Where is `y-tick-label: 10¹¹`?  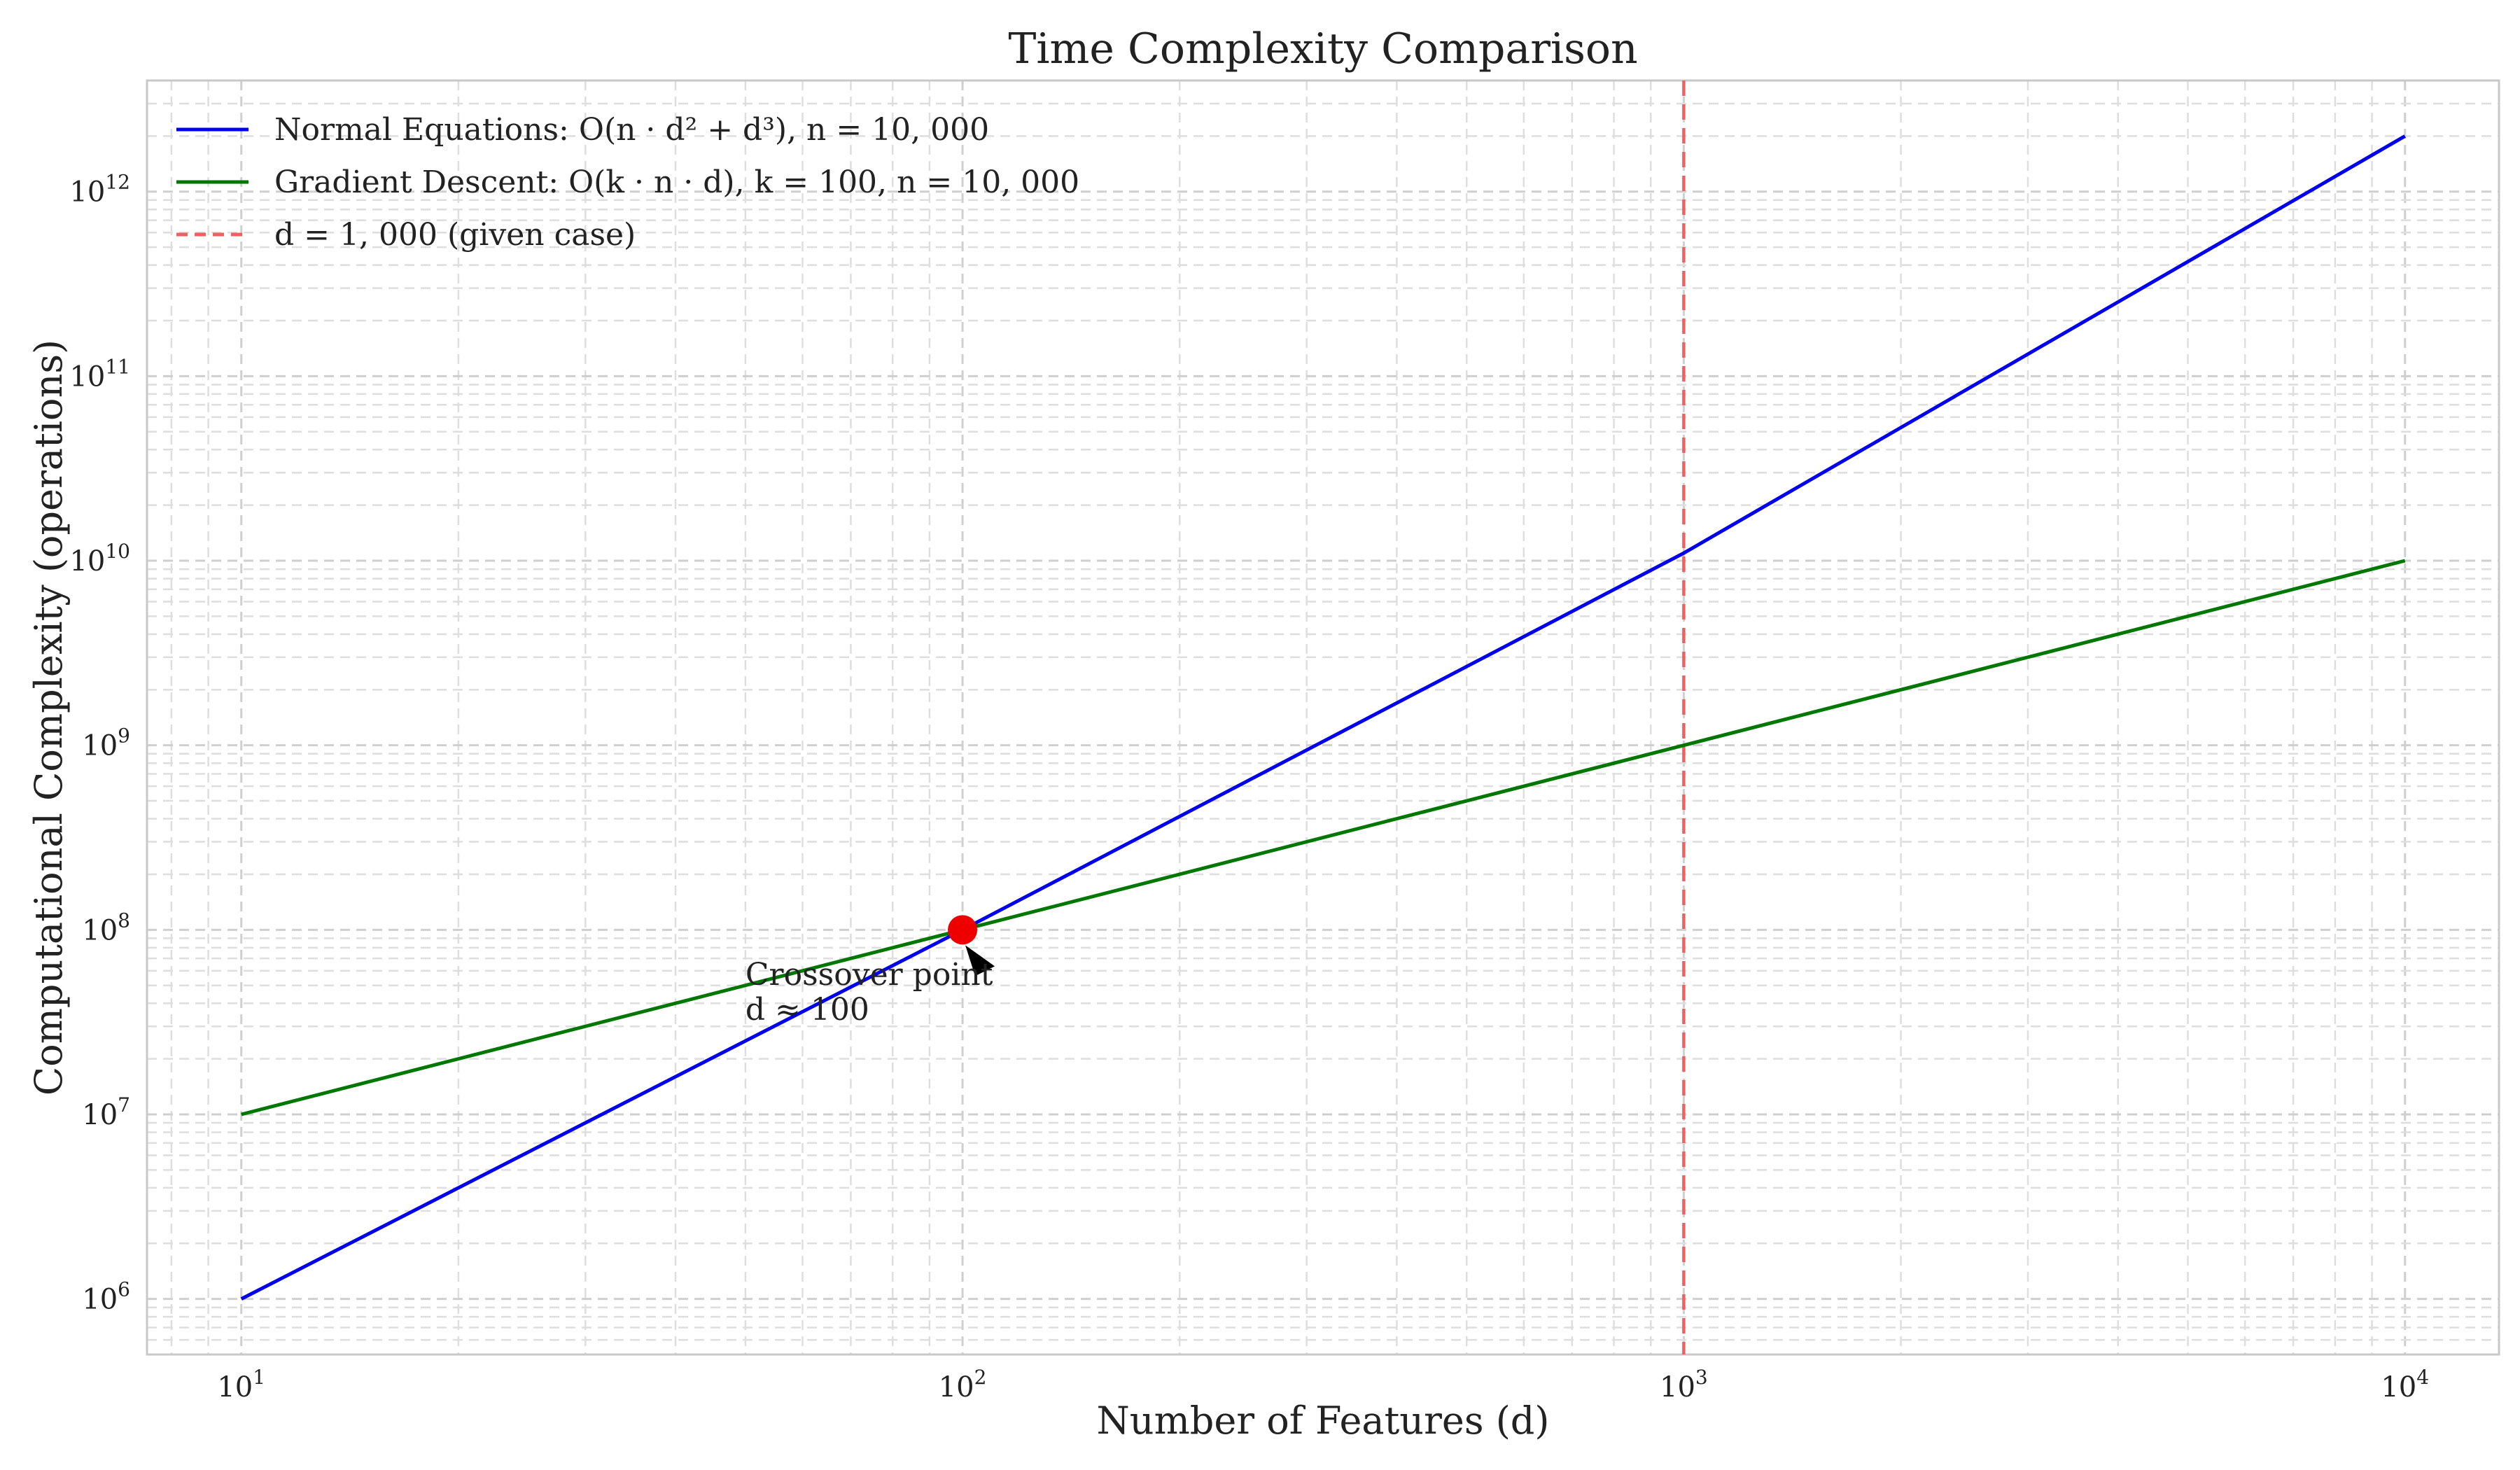 y-tick-label: 10¹¹ is located at coordinates (99, 374).